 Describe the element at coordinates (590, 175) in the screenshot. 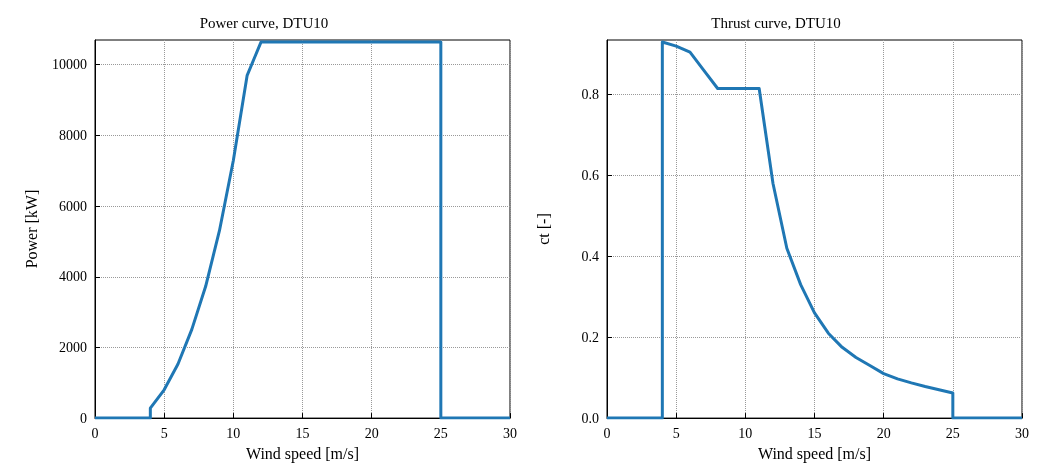

I see `y-tick-label: 0.6` at that location.